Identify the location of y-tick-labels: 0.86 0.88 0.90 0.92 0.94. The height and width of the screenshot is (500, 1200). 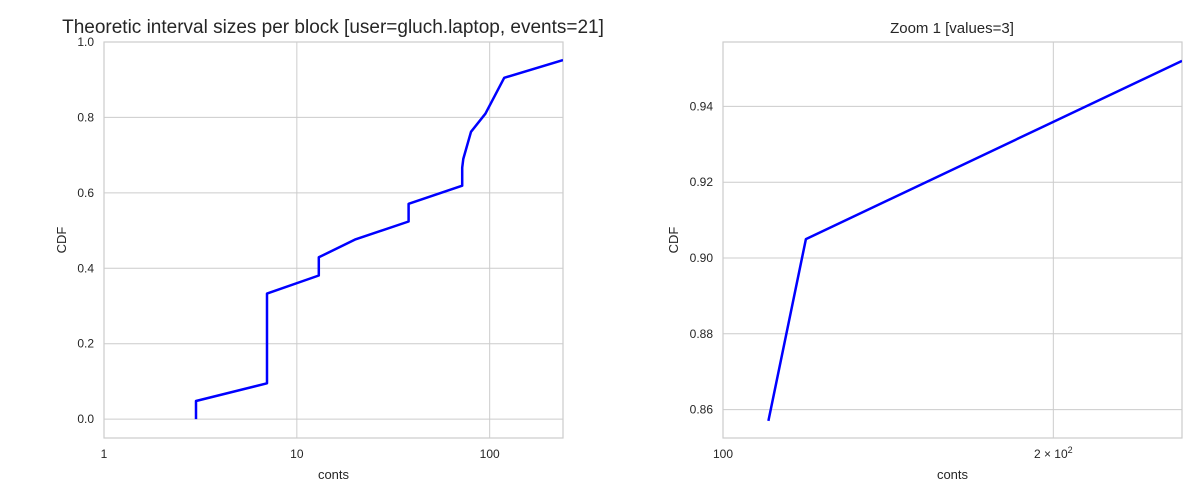
(702, 257).